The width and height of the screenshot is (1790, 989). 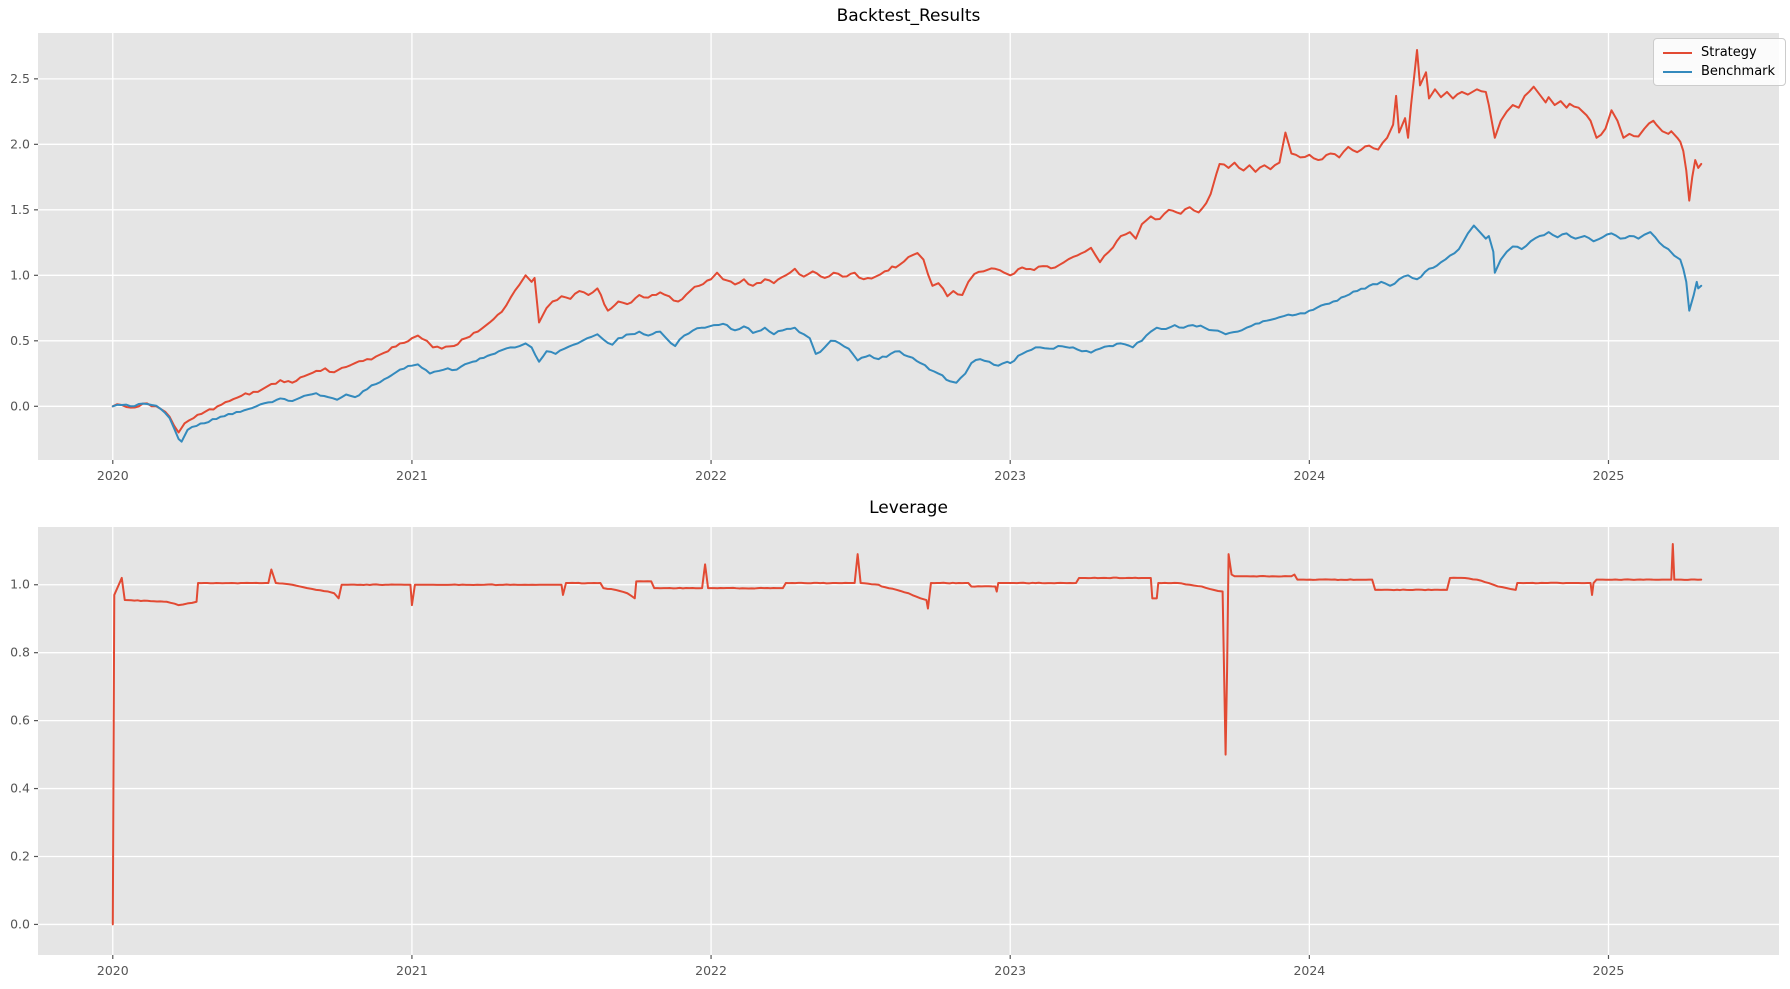 I want to click on leverage-chart-title: Leverage, so click(x=908, y=508).